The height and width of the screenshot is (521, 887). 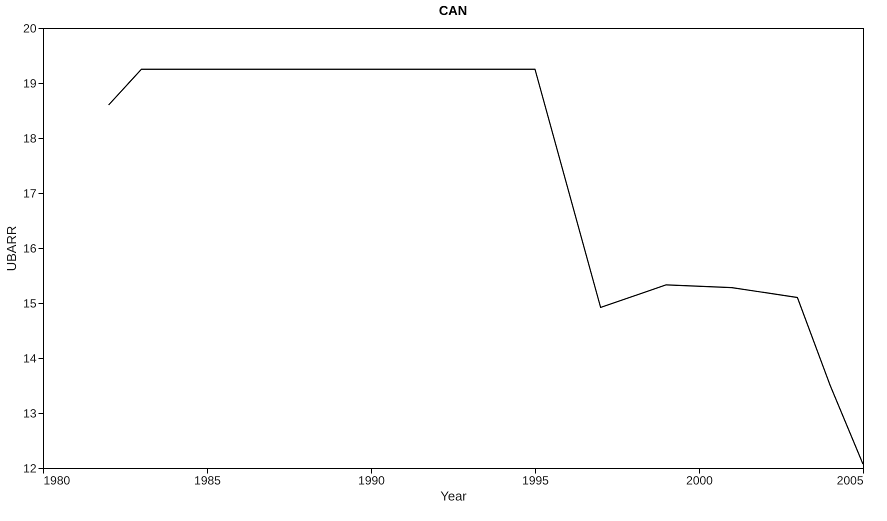 I want to click on y-tick-label: 13, so click(x=30, y=413).